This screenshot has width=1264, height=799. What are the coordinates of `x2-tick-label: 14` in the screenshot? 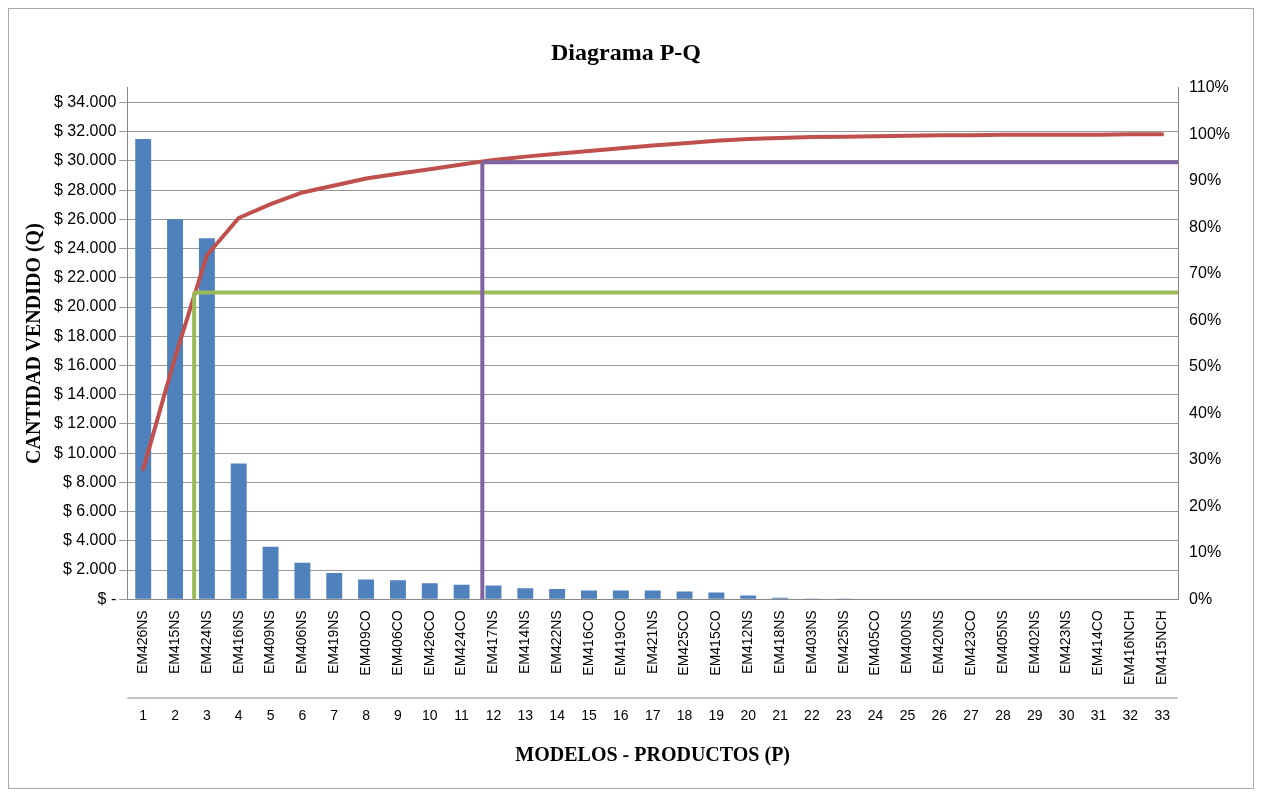 It's located at (557, 714).